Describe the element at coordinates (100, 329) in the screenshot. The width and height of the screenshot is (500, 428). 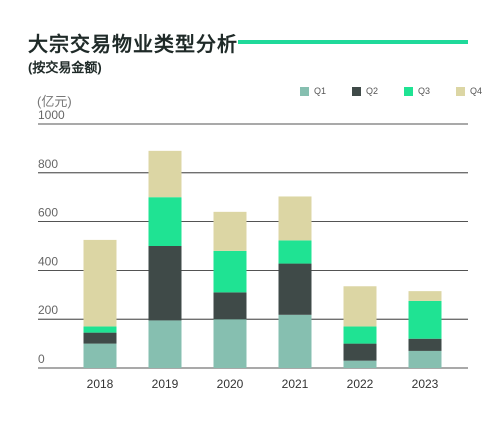
I see `bar-2018-q3` at that location.